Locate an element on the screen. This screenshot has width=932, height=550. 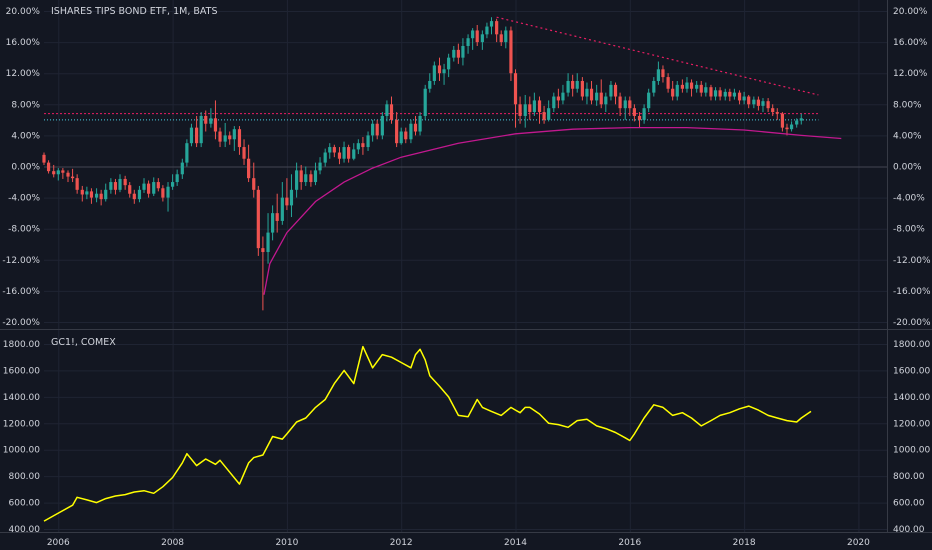
bottom-panel-title: GC1!, COMEX is located at coordinates (83, 342).